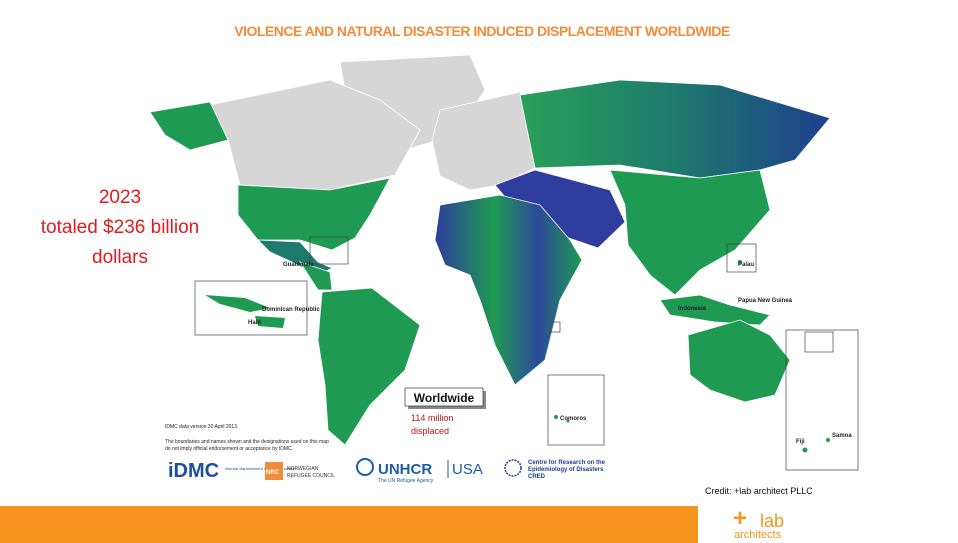  I want to click on south-america, so click(369, 366).